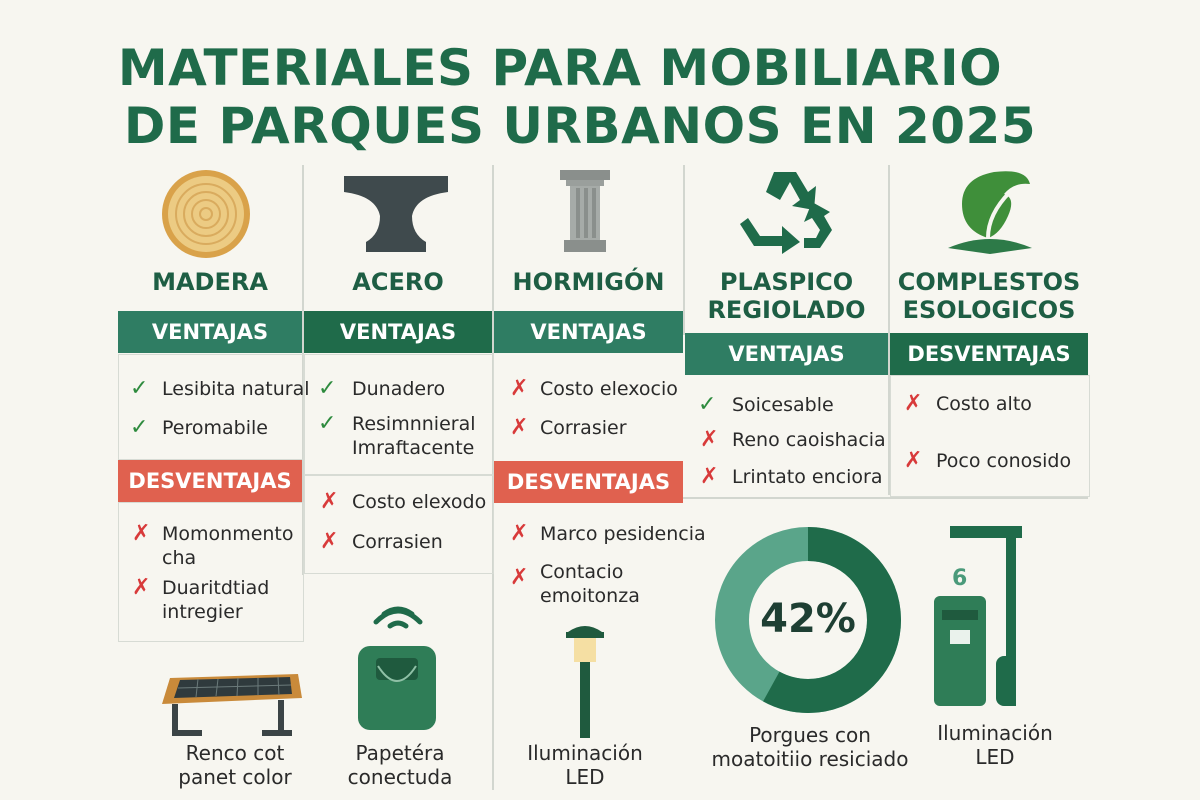 This screenshot has height=800, width=1200. Describe the element at coordinates (1004, 461) in the screenshot. I see `disadvantage-item: Poco conosido` at that location.